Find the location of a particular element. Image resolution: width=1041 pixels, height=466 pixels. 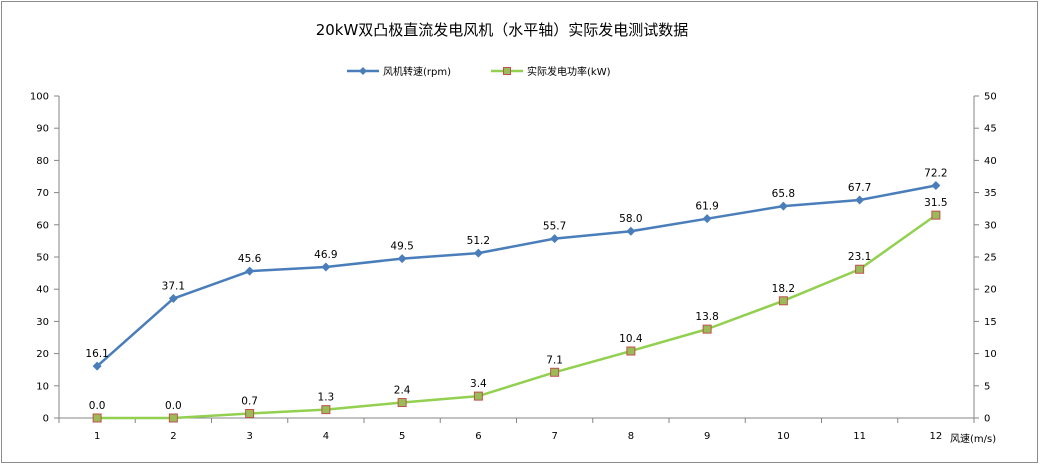

right-y-tick-label: 35 is located at coordinates (990, 193).